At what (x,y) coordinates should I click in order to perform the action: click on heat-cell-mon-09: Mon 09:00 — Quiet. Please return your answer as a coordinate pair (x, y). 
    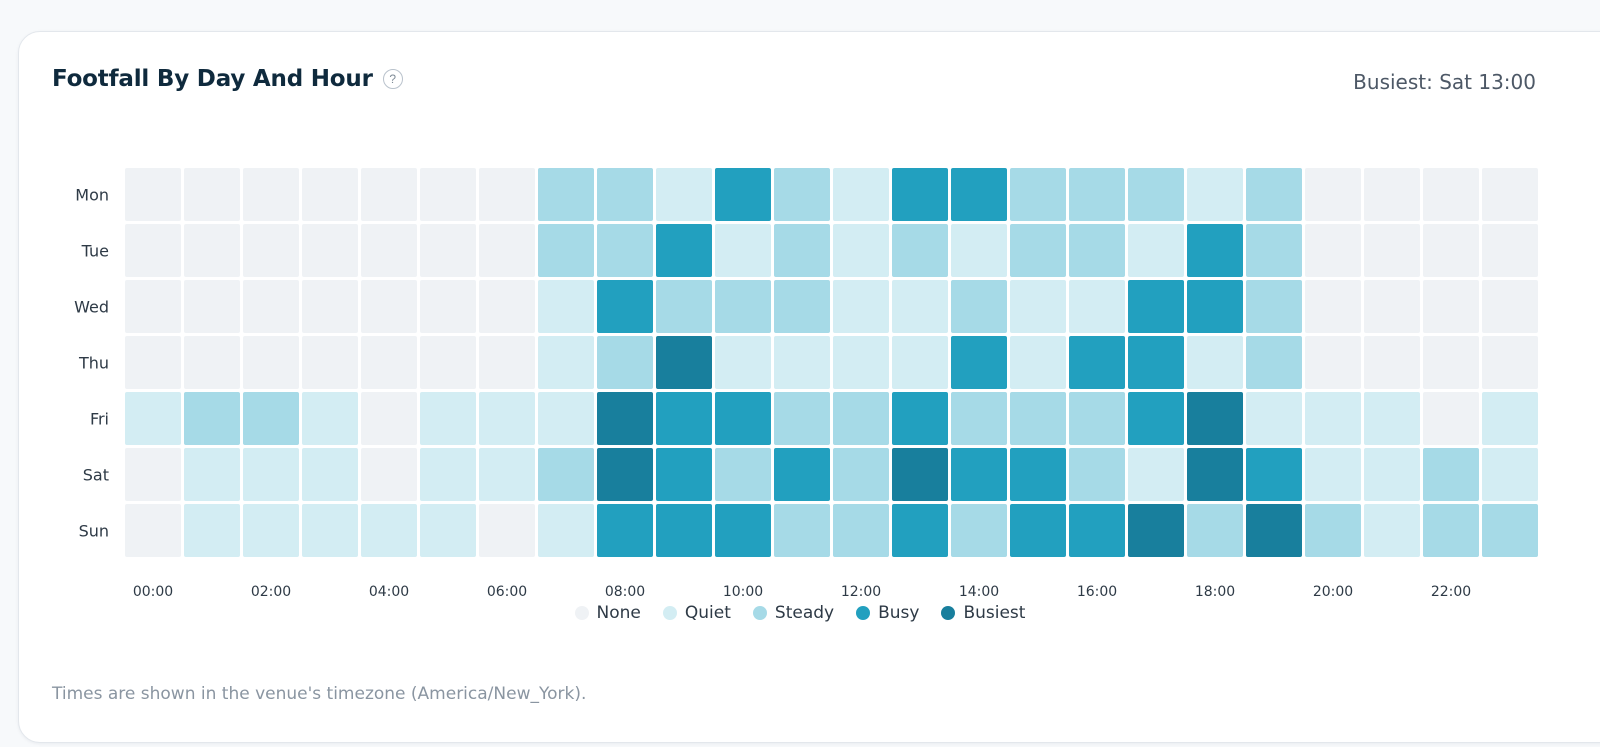
    Looking at the image, I should click on (684, 194).